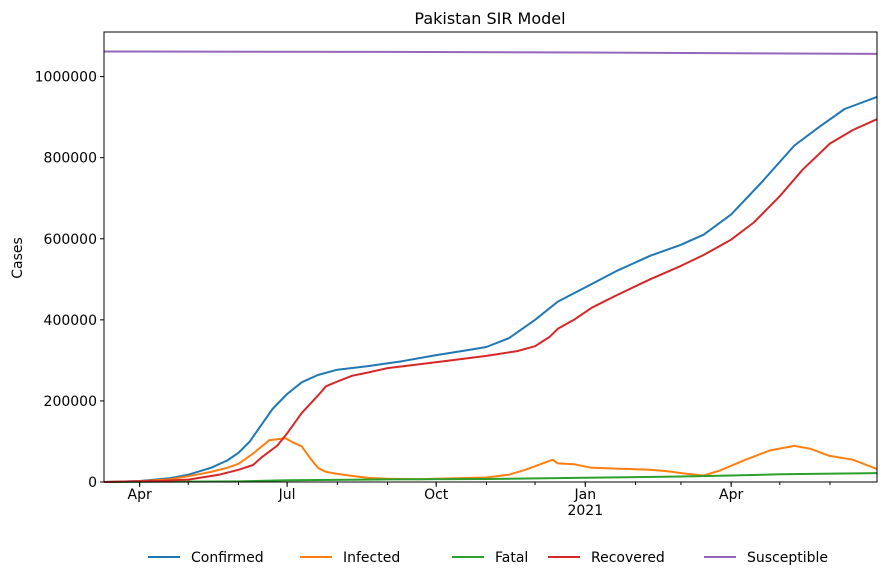 This screenshot has height=582, width=887. What do you see at coordinates (490, 477) in the screenshot?
I see `series-line-fatal` at bounding box center [490, 477].